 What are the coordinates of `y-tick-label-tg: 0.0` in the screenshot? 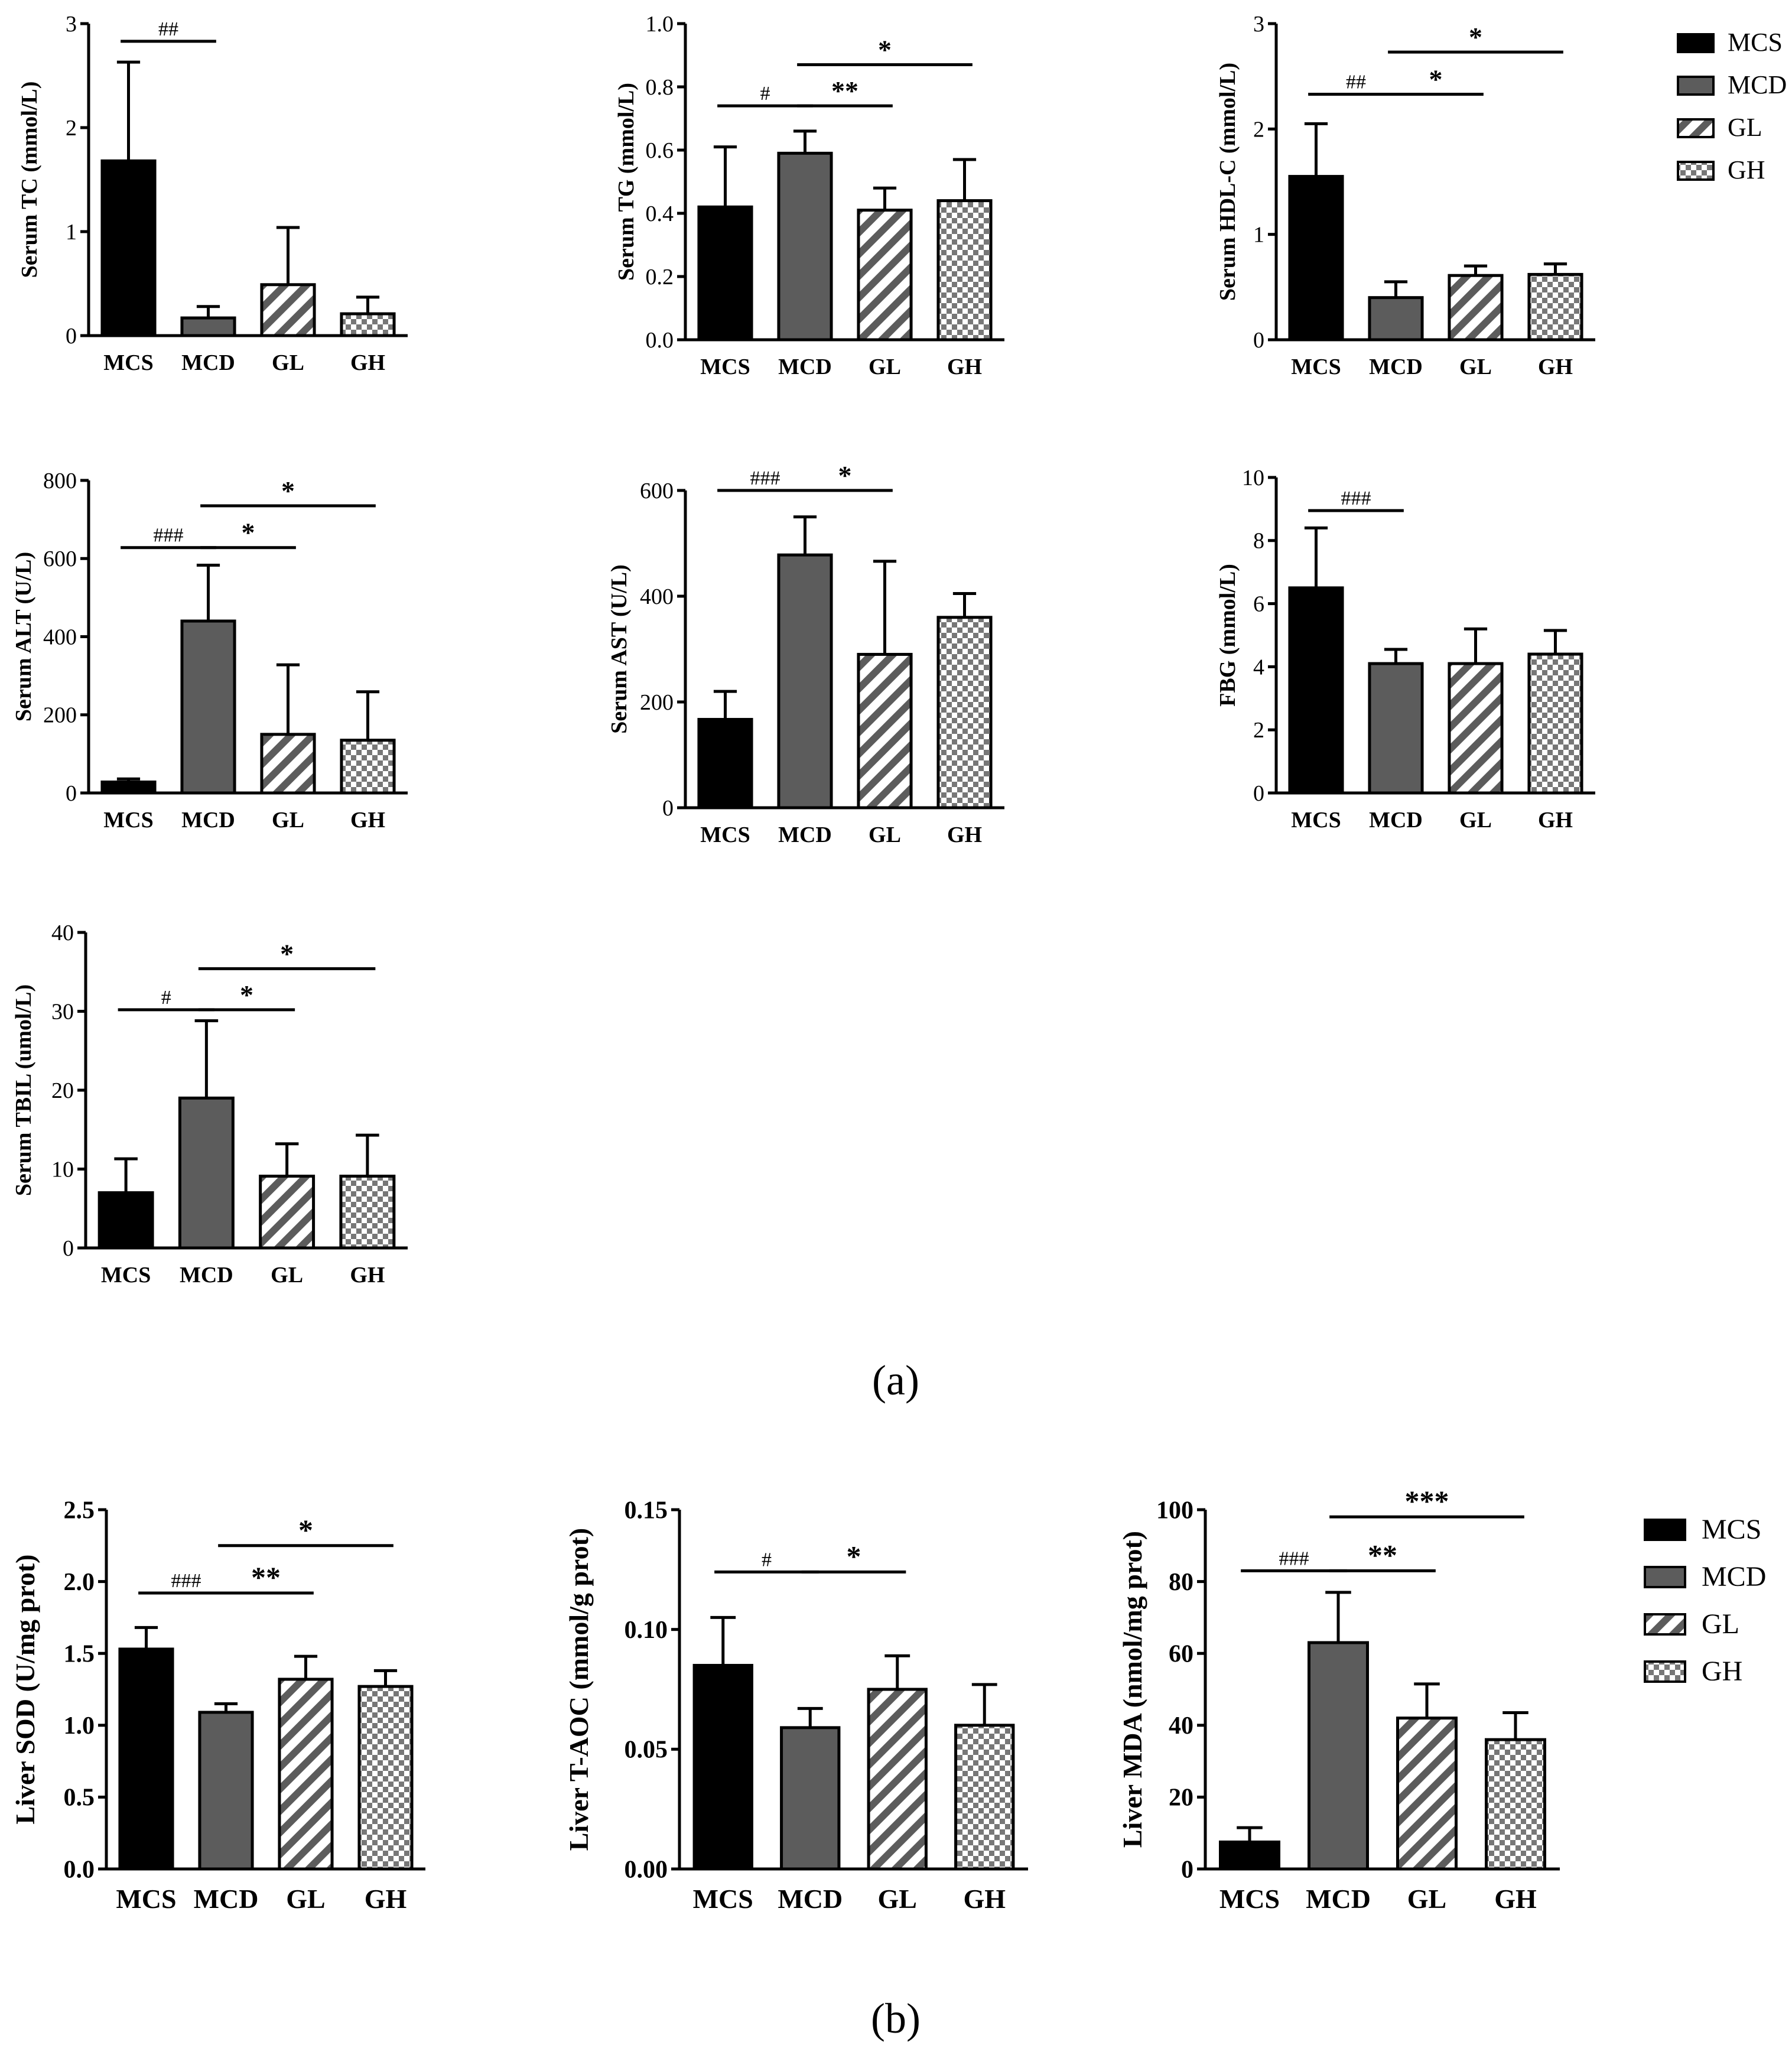 It's located at (660, 340).